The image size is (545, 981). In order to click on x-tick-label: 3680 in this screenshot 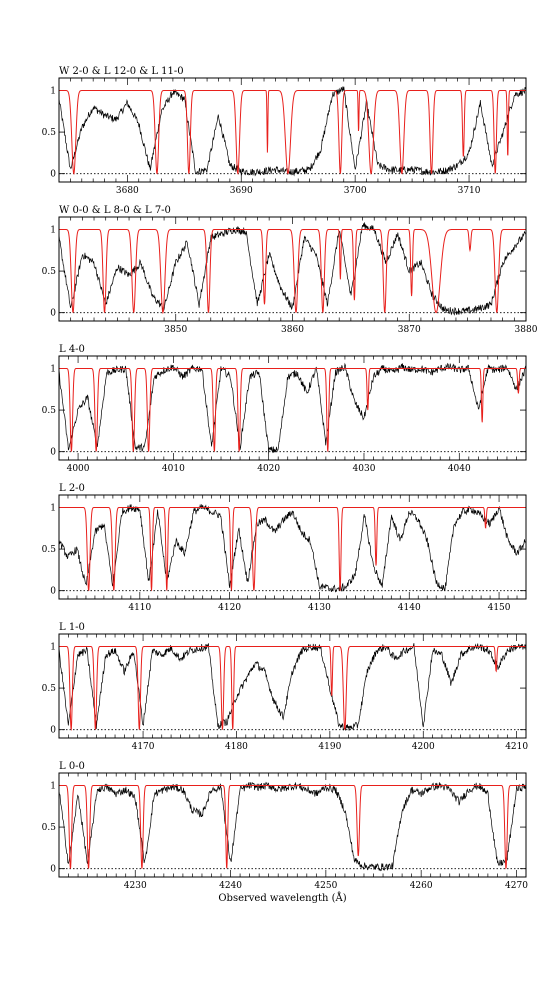, I will do `click(127, 191)`.